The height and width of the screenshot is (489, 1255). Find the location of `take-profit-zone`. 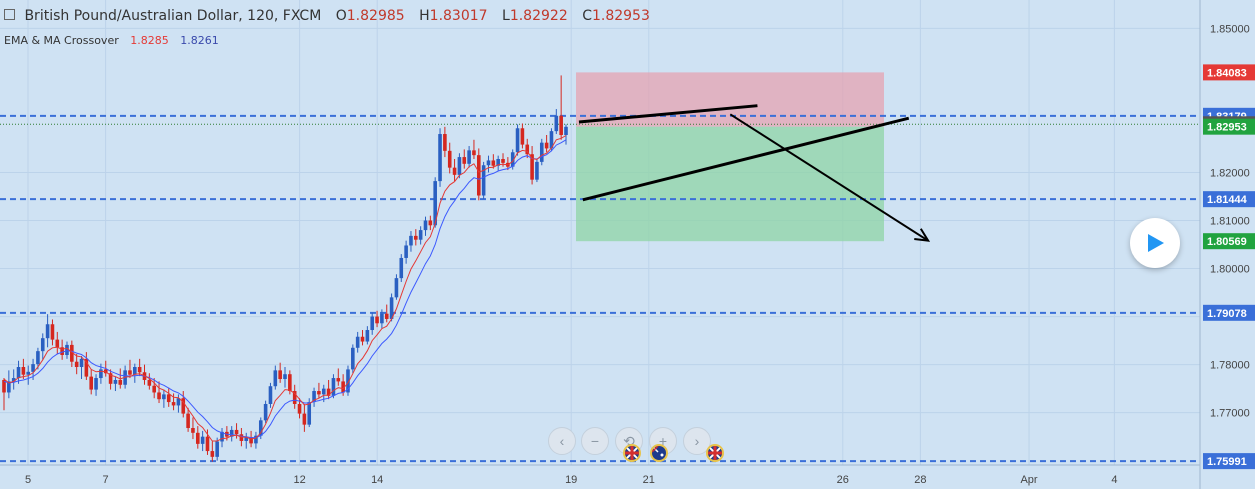

take-profit-zone is located at coordinates (730, 184).